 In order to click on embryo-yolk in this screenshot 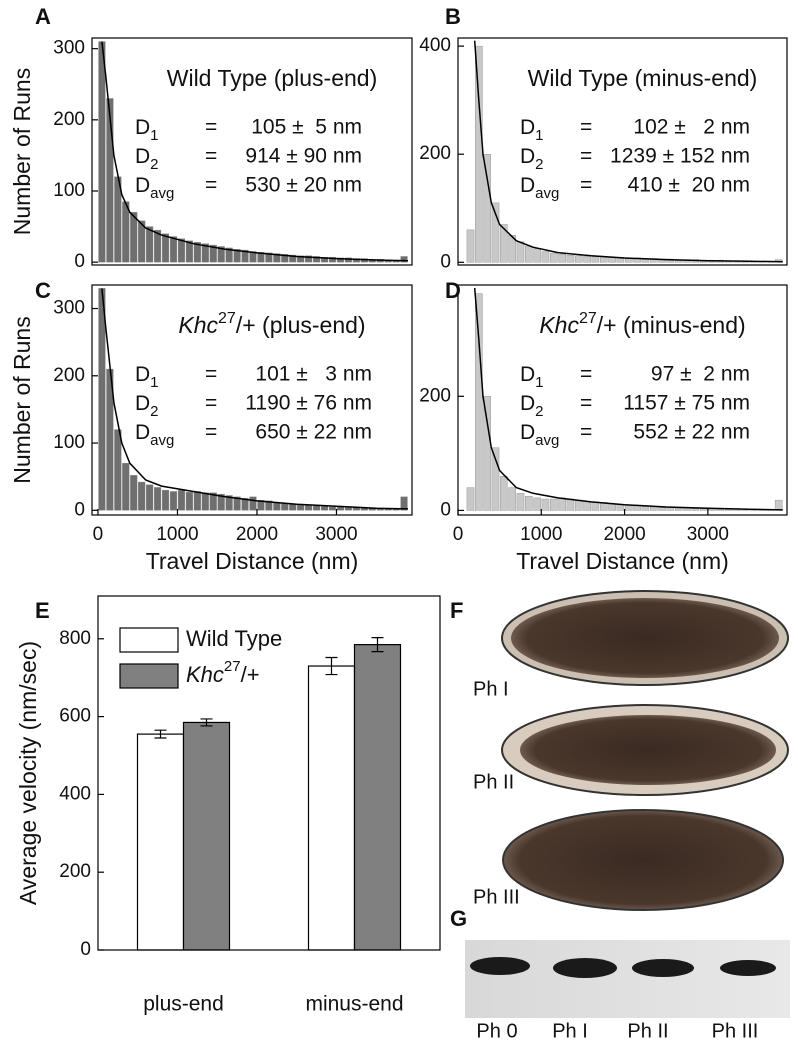, I will do `click(648, 750)`.